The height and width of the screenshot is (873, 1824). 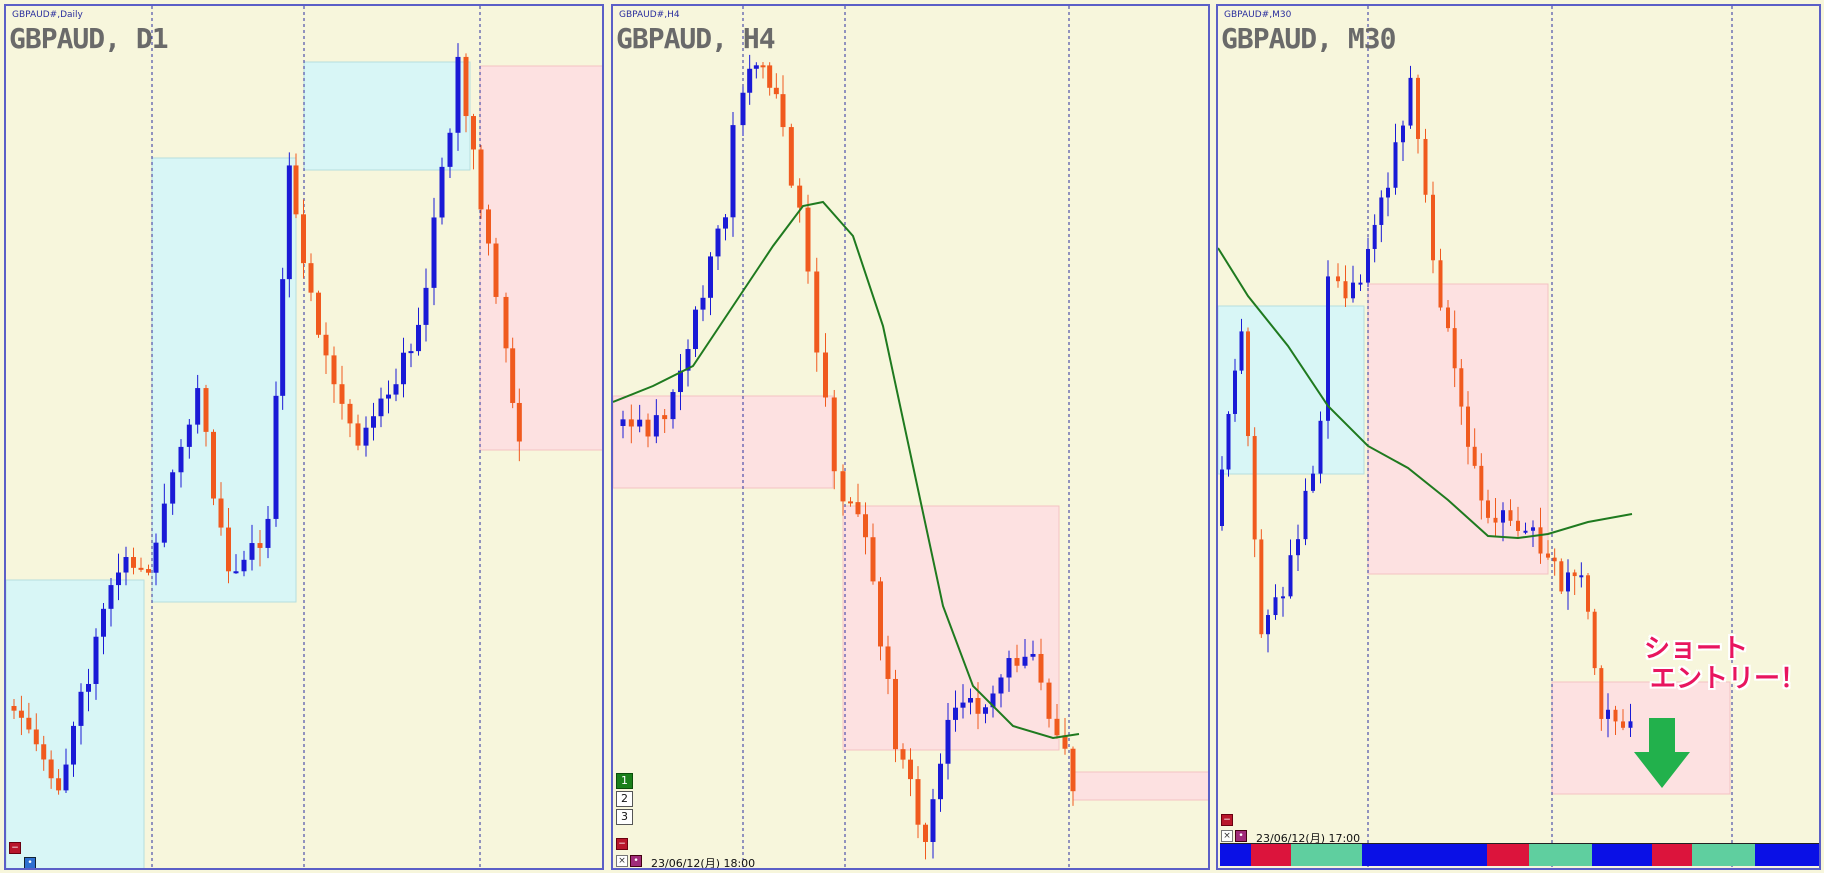 I want to click on arrow-down-icon, so click(x=1662, y=753).